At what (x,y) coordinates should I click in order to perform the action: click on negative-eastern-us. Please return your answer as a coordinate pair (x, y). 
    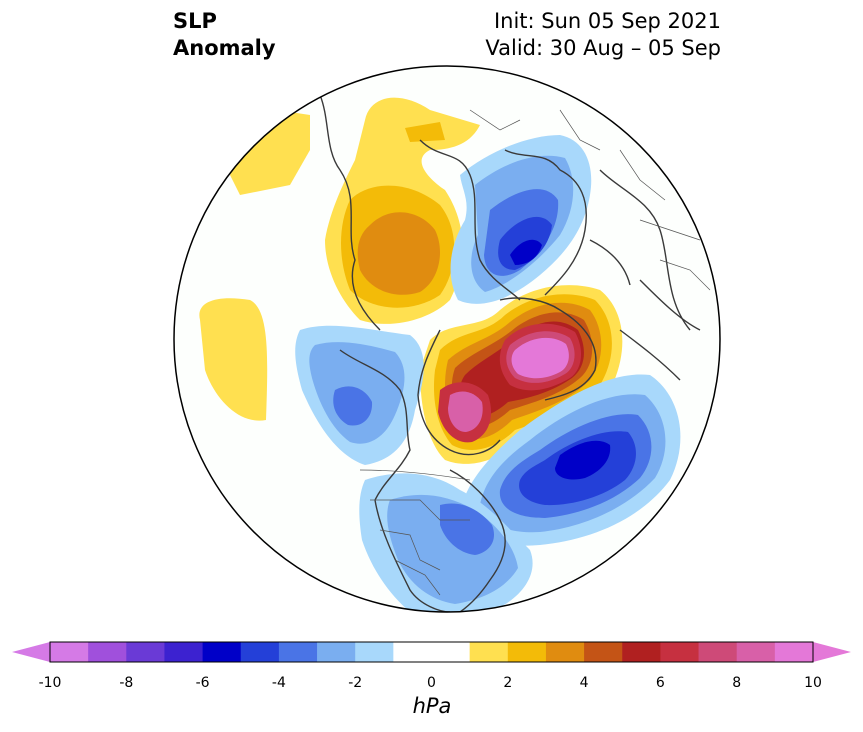
    Looking at the image, I should click on (446, 542).